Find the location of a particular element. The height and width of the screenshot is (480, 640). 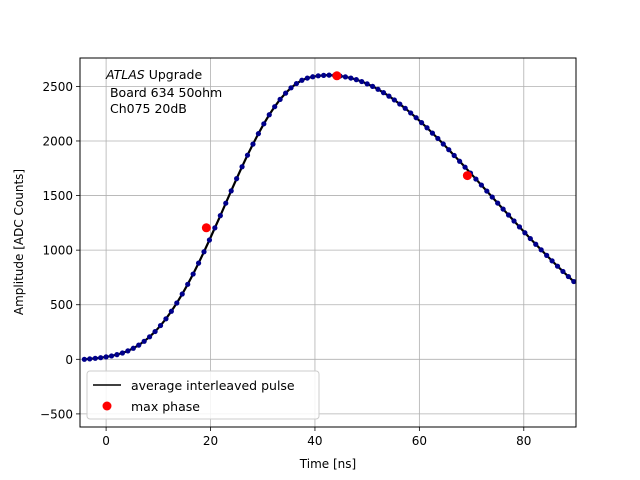

legend-label-average: average interleaved pulse is located at coordinates (213, 385).